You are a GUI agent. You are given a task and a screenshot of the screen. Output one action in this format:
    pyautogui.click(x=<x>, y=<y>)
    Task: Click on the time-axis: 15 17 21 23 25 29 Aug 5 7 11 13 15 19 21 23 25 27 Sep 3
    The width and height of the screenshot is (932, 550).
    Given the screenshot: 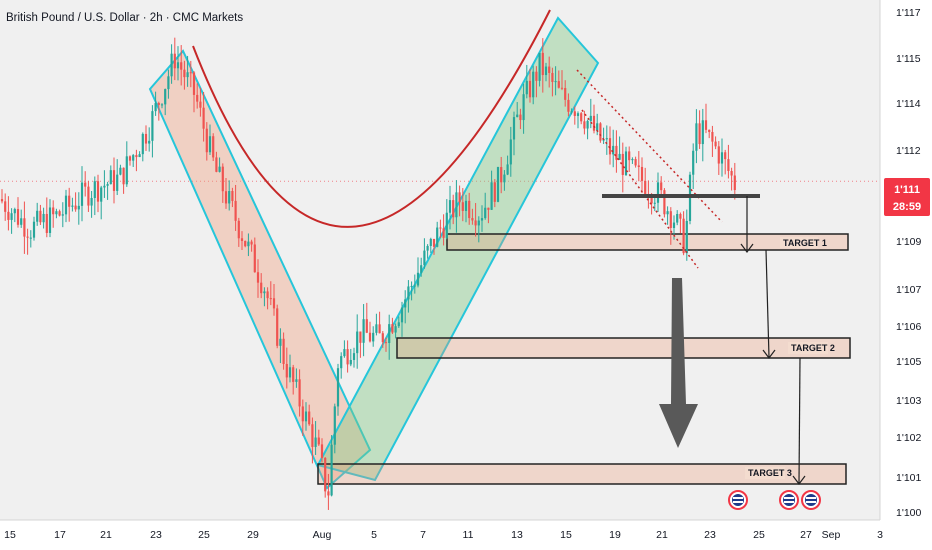 What is the action you would take?
    pyautogui.click(x=443, y=535)
    